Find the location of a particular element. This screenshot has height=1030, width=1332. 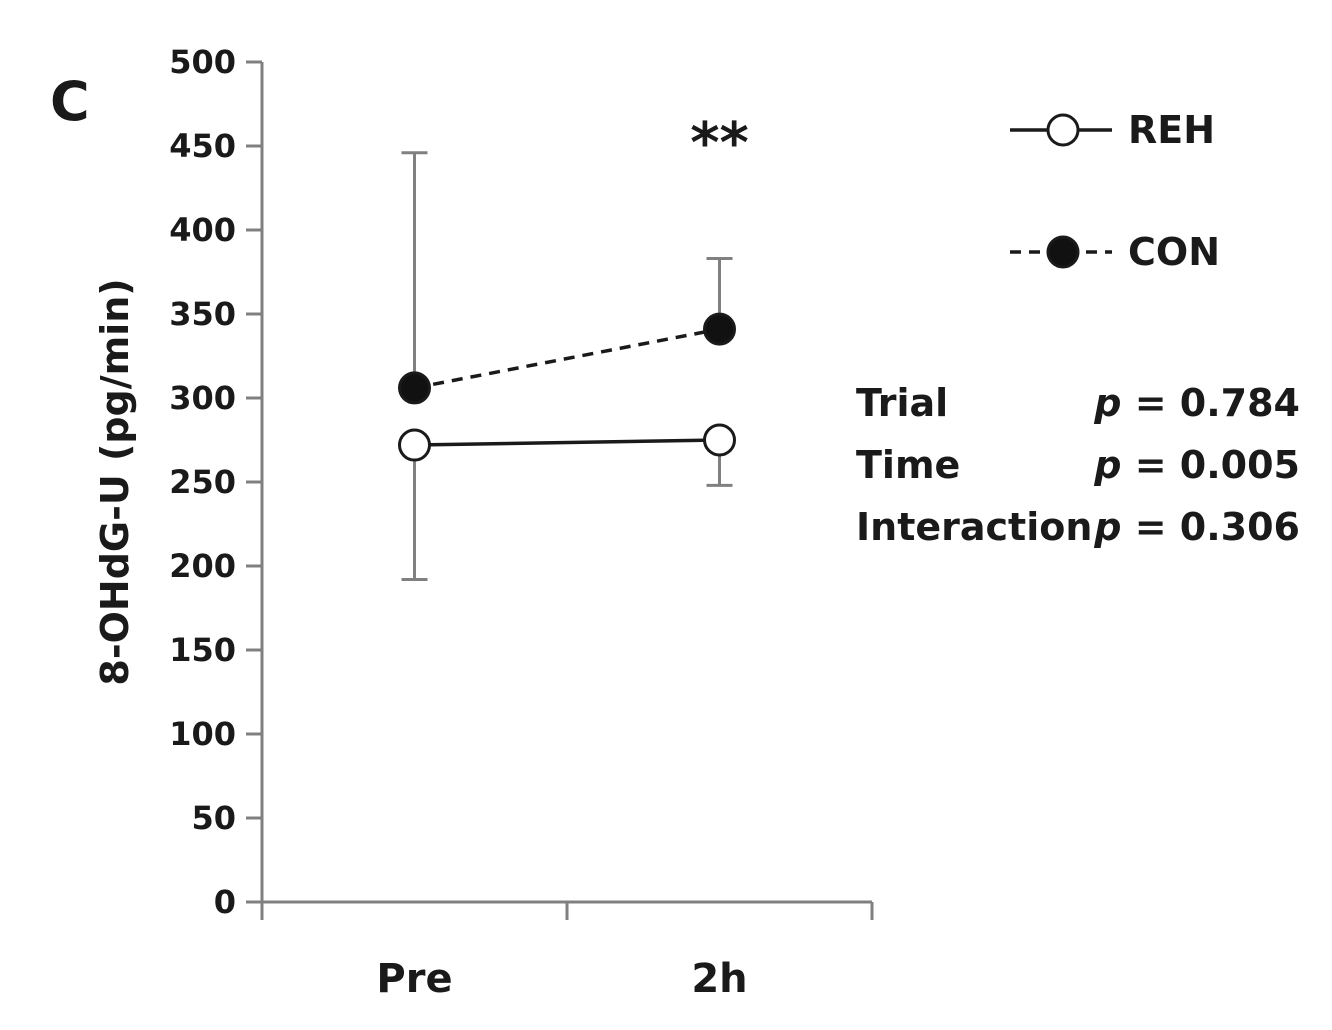

series-lines is located at coordinates (567, 387).